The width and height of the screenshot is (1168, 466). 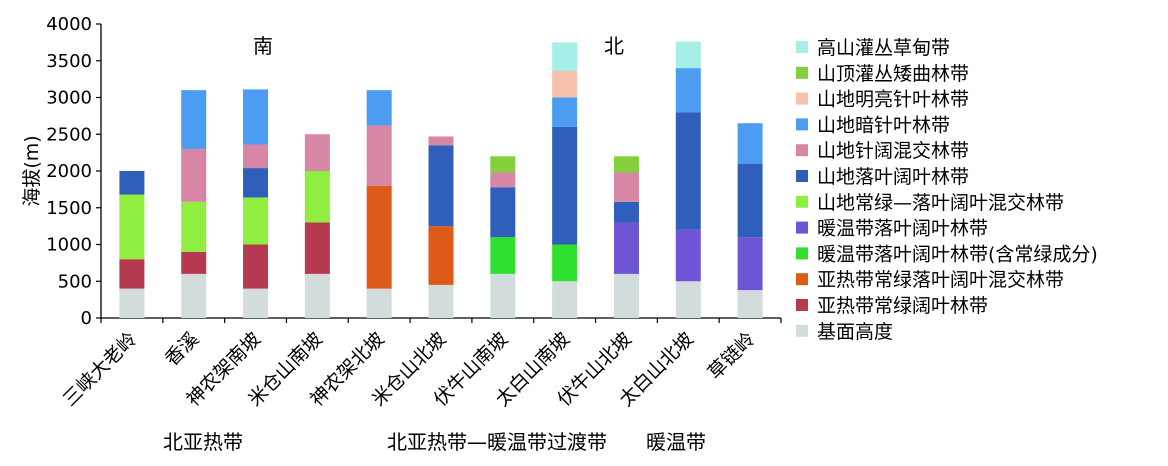 I want to click on legend-item: 山地针阔混交林带, so click(x=882, y=151).